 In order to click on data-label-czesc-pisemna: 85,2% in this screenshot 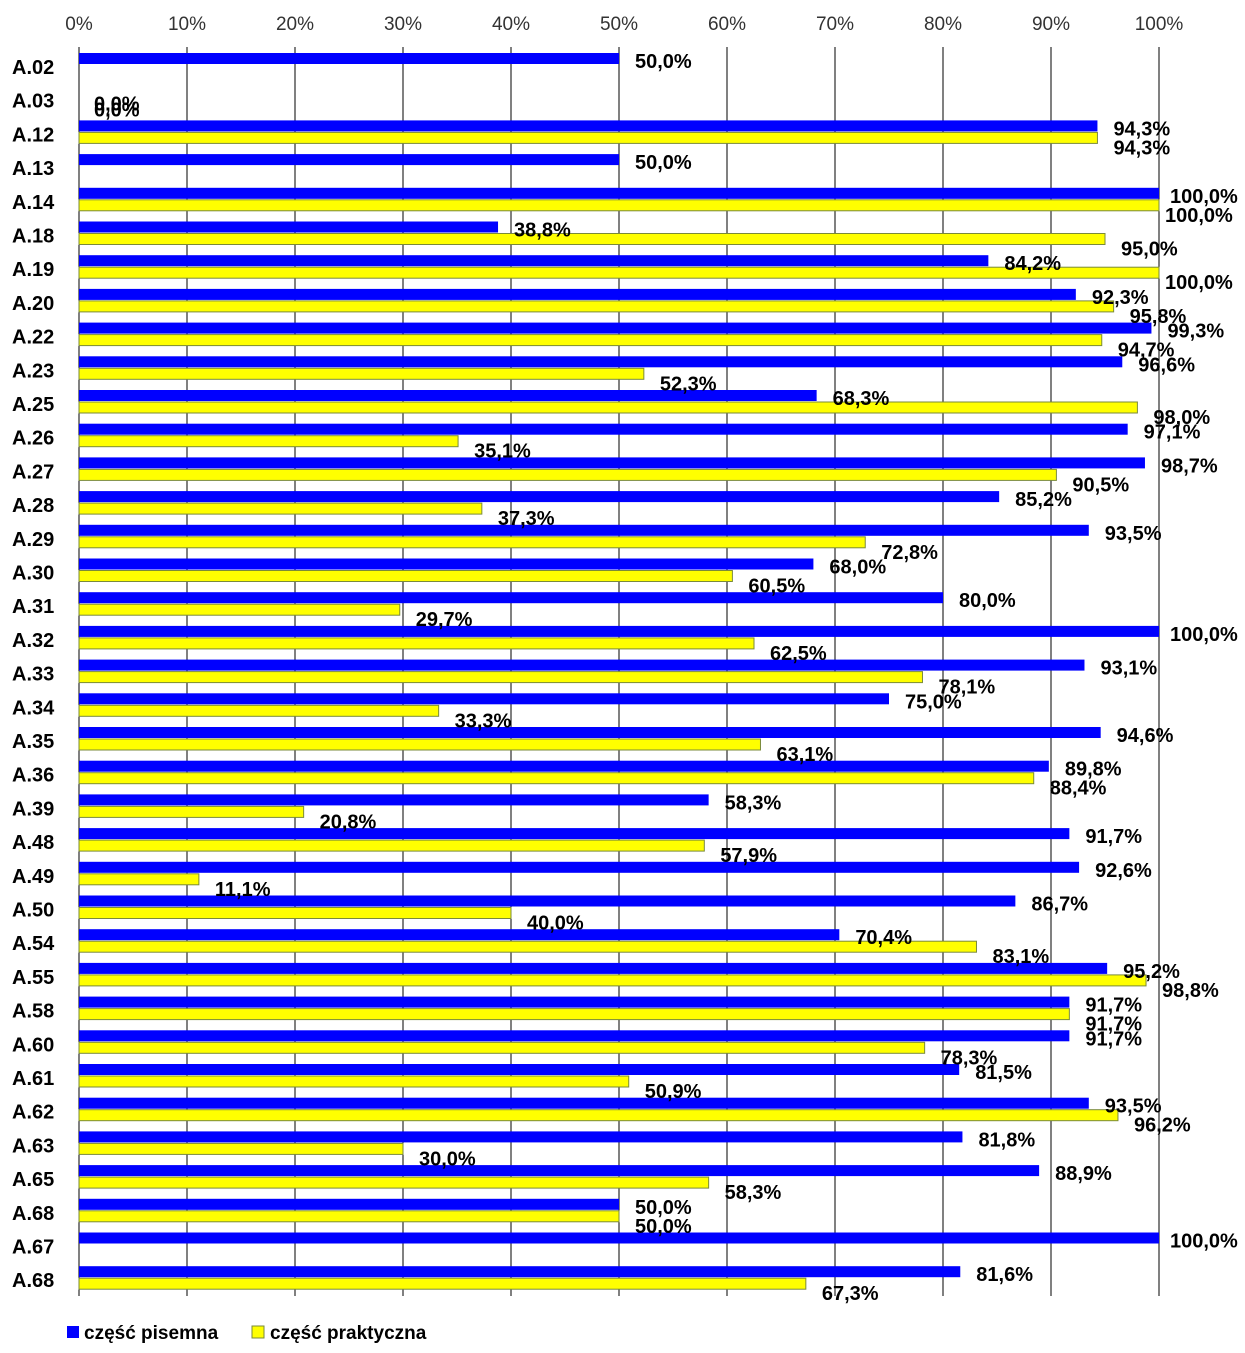, I will do `click(1043, 500)`.